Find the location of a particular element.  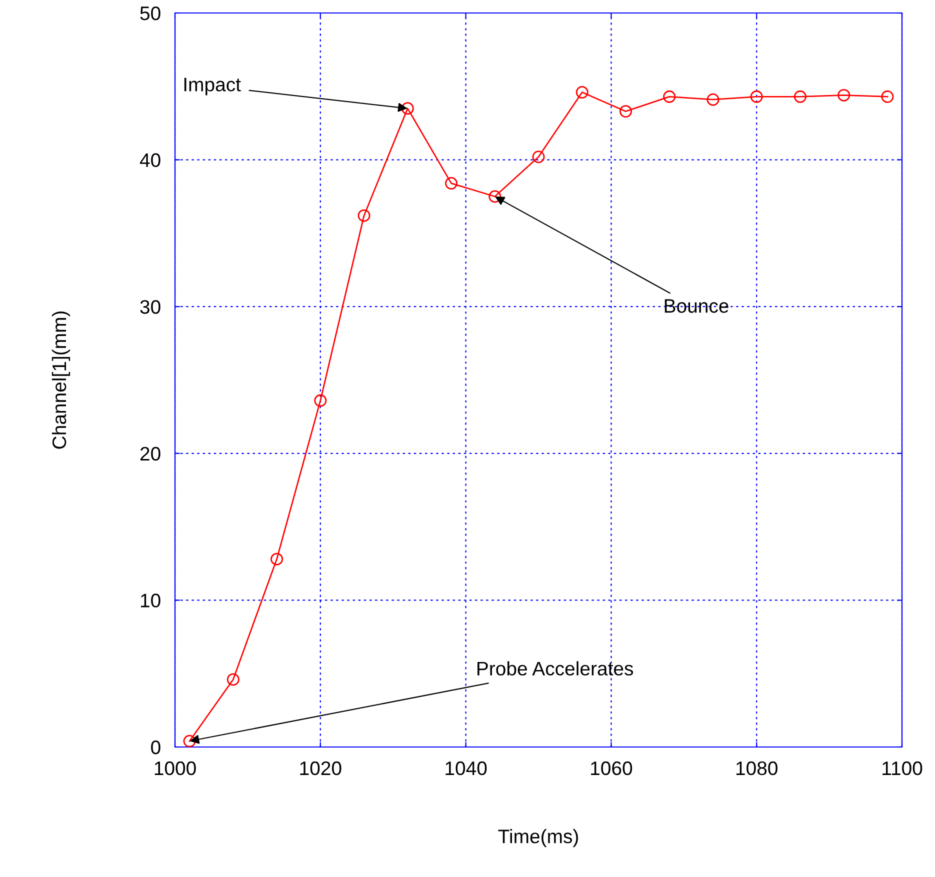

x-tick-label: 1100 is located at coordinates (902, 768).